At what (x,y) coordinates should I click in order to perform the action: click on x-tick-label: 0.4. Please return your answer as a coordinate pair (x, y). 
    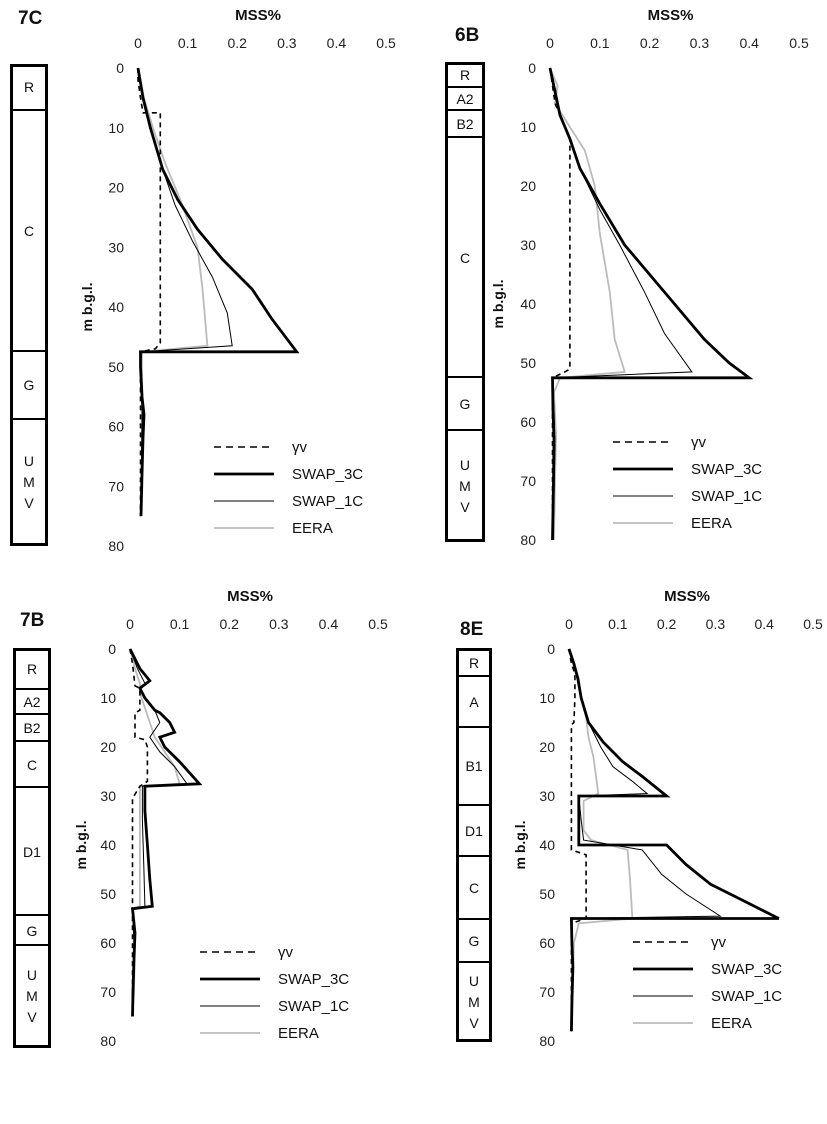
    Looking at the image, I should click on (749, 43).